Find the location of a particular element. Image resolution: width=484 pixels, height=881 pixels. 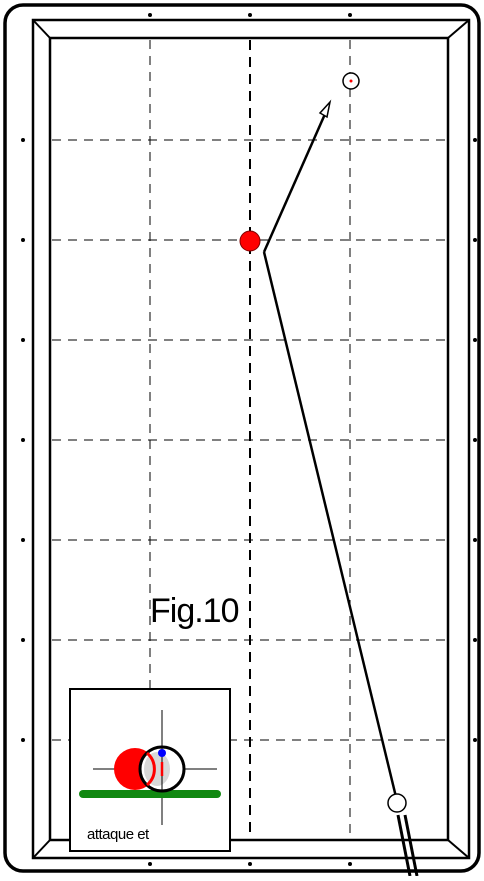

red-ball-icon is located at coordinates (250, 241).